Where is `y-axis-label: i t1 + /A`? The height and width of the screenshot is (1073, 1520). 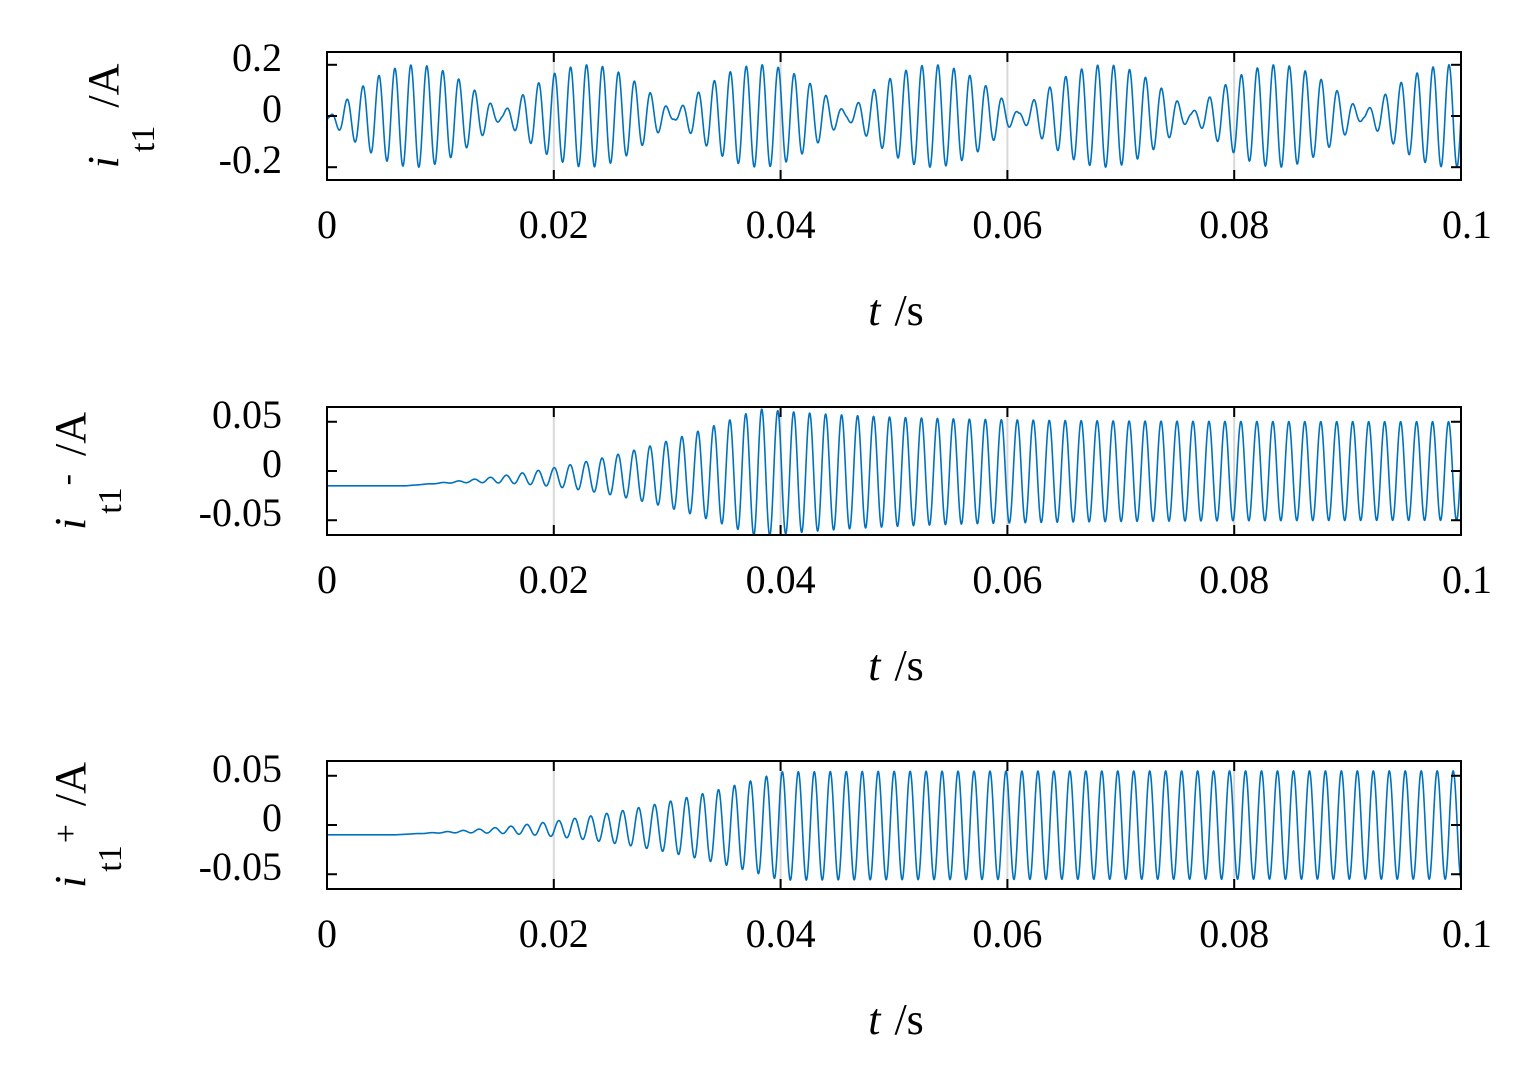 y-axis-label: i t1 + /A is located at coordinates (87, 825).